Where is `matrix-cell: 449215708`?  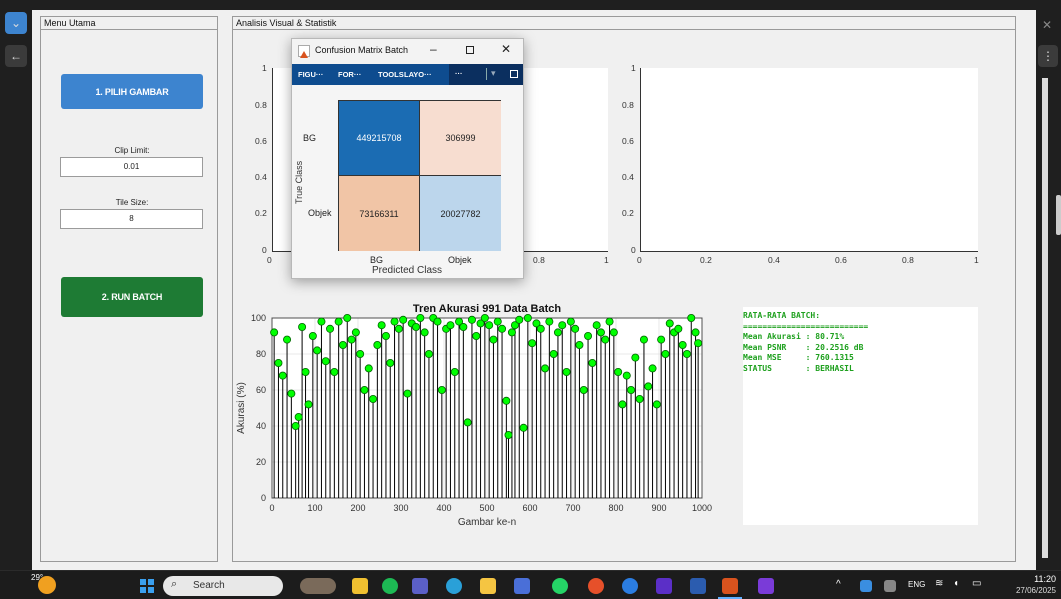 matrix-cell: 449215708 is located at coordinates (379, 138).